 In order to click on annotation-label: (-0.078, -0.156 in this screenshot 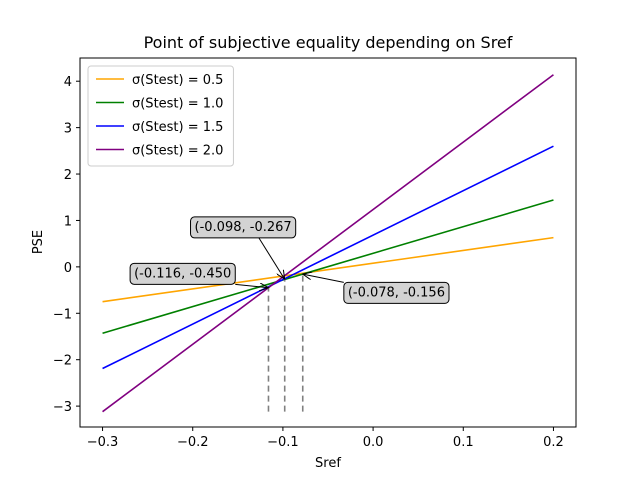, I will do `click(396, 292)`.